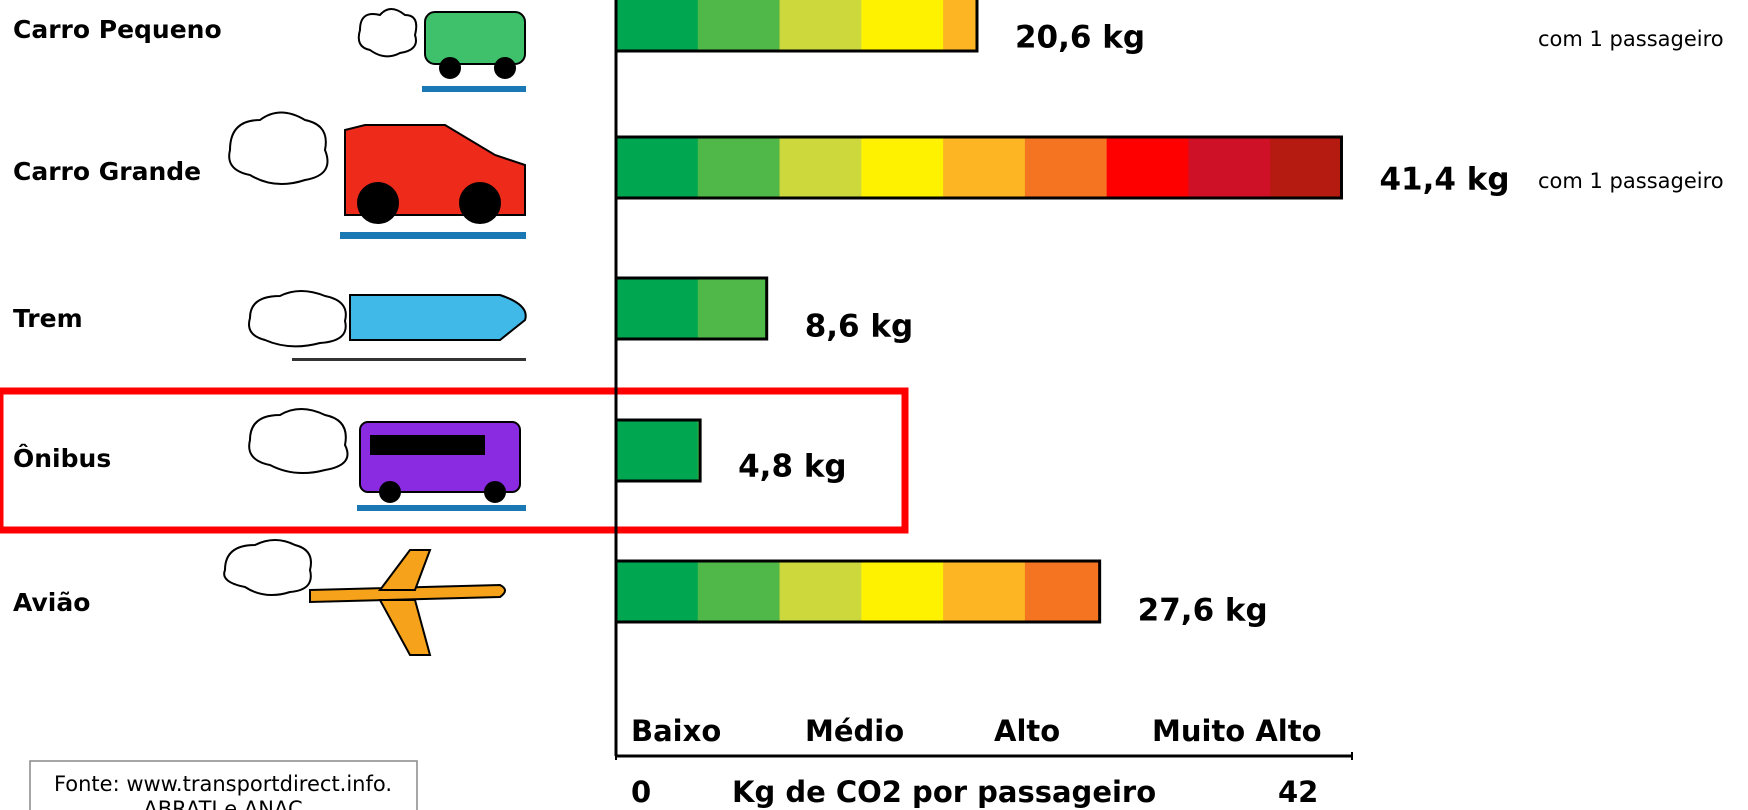 Image resolution: width=1748 pixels, height=810 pixels. Describe the element at coordinates (792, 467) in the screenshot. I see `value-label: 4,8 kg` at that location.